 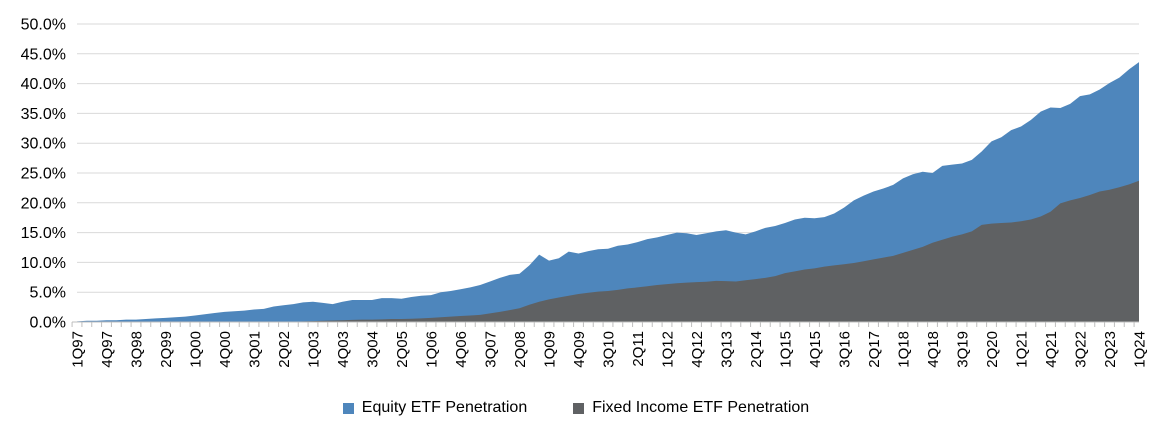 I want to click on x-axis-tick-label: 2Q14, so click(x=756, y=349).